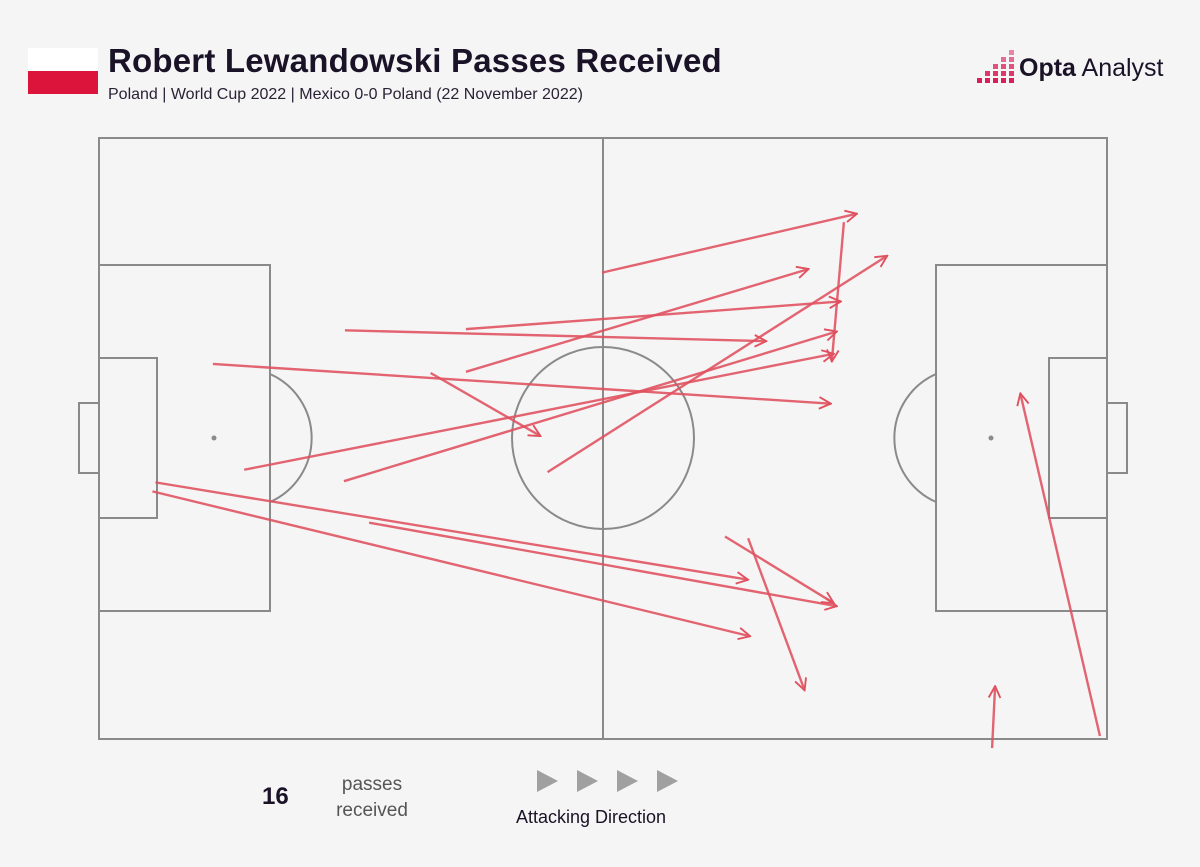 The height and width of the screenshot is (867, 1200). Describe the element at coordinates (1047, 68) in the screenshot. I see `brand-name-bold: Opta` at that location.